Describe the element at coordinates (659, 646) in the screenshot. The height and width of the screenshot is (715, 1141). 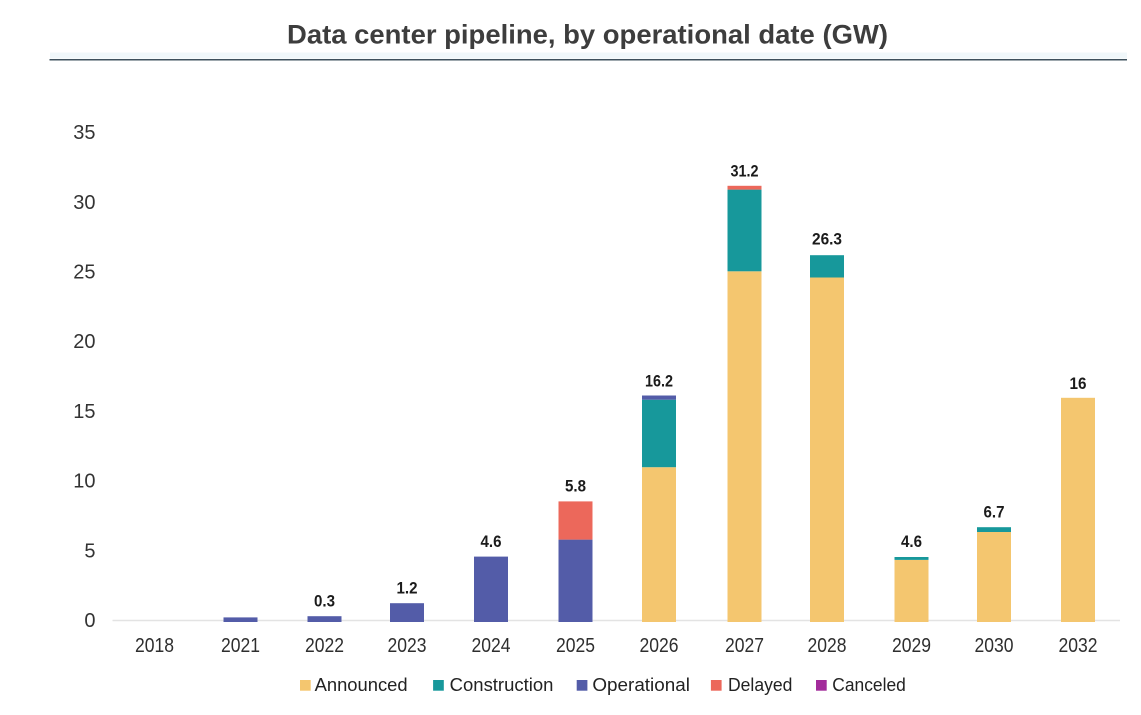
I see `svg-text: 2026` at that location.